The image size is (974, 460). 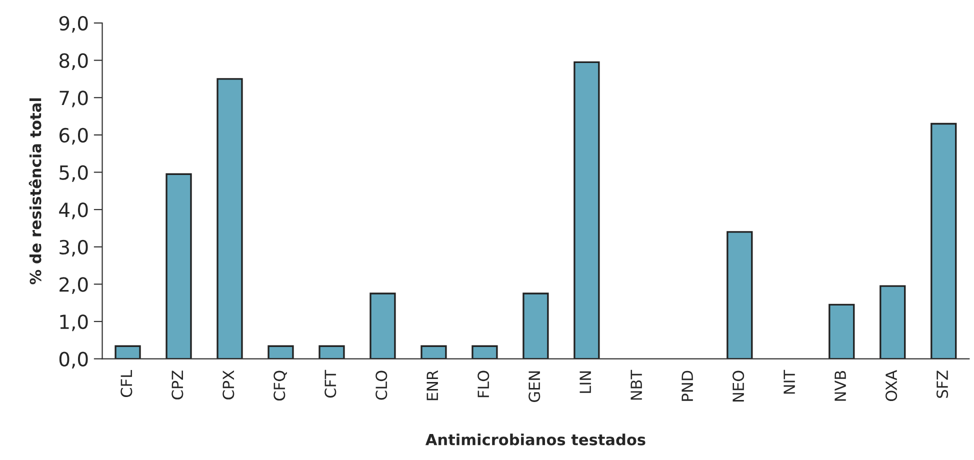 What do you see at coordinates (178, 385) in the screenshot?
I see `x-tick-label: CPZ` at bounding box center [178, 385].